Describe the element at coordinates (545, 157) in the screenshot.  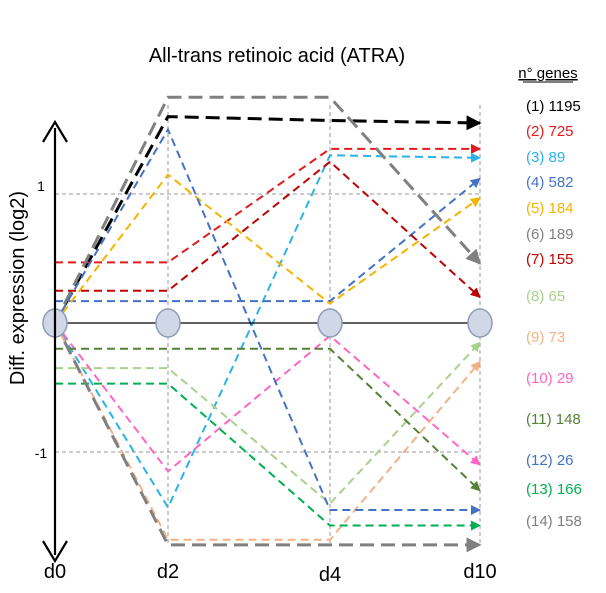
I see `legend-entry-3: (3) 89` at that location.